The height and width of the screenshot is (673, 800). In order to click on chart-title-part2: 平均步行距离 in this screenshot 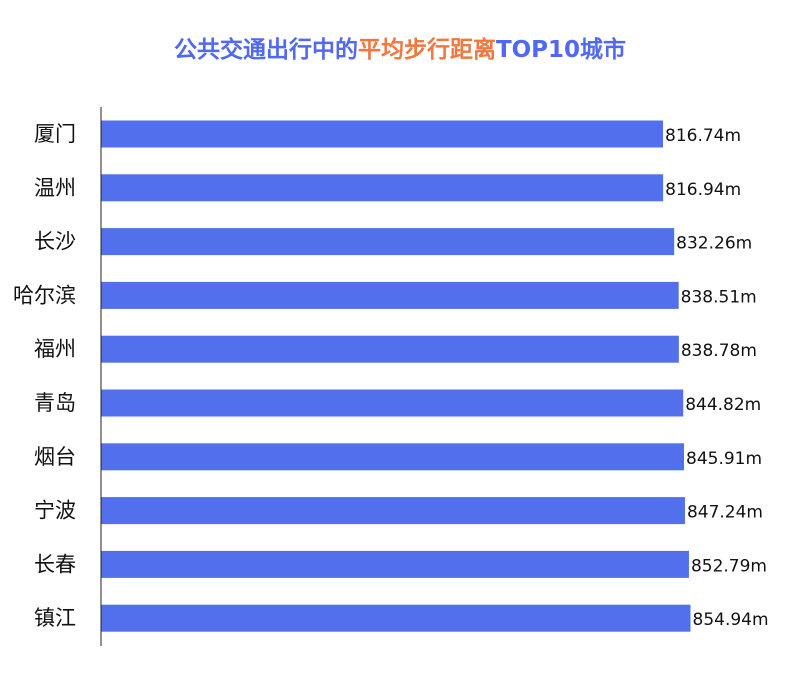, I will do `click(426, 50)`.